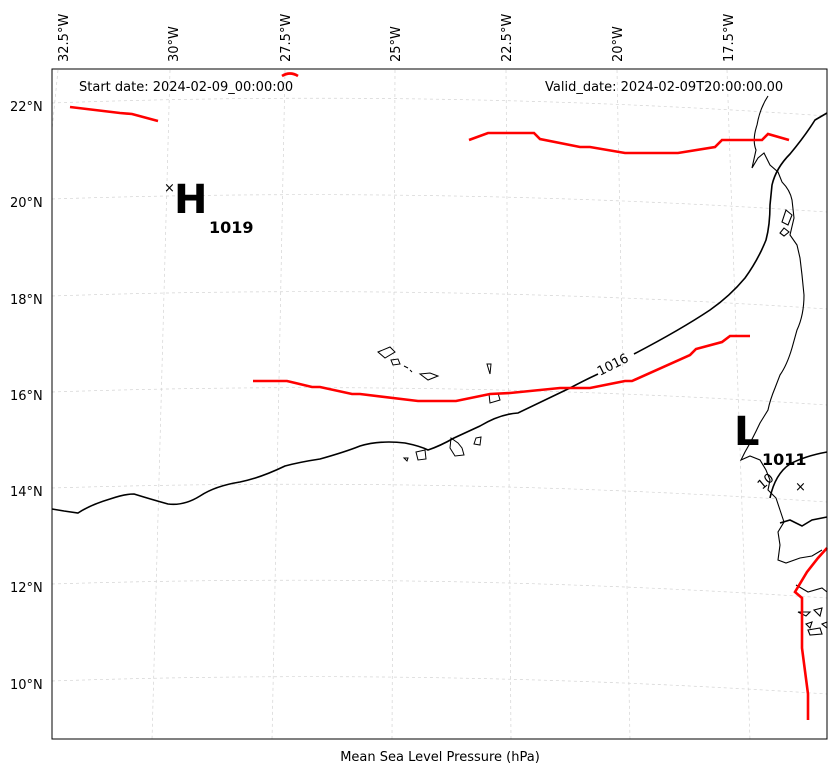 The height and width of the screenshot is (783, 837). What do you see at coordinates (26, 203) in the screenshot?
I see `lat-tick-20n: 20°N` at bounding box center [26, 203].